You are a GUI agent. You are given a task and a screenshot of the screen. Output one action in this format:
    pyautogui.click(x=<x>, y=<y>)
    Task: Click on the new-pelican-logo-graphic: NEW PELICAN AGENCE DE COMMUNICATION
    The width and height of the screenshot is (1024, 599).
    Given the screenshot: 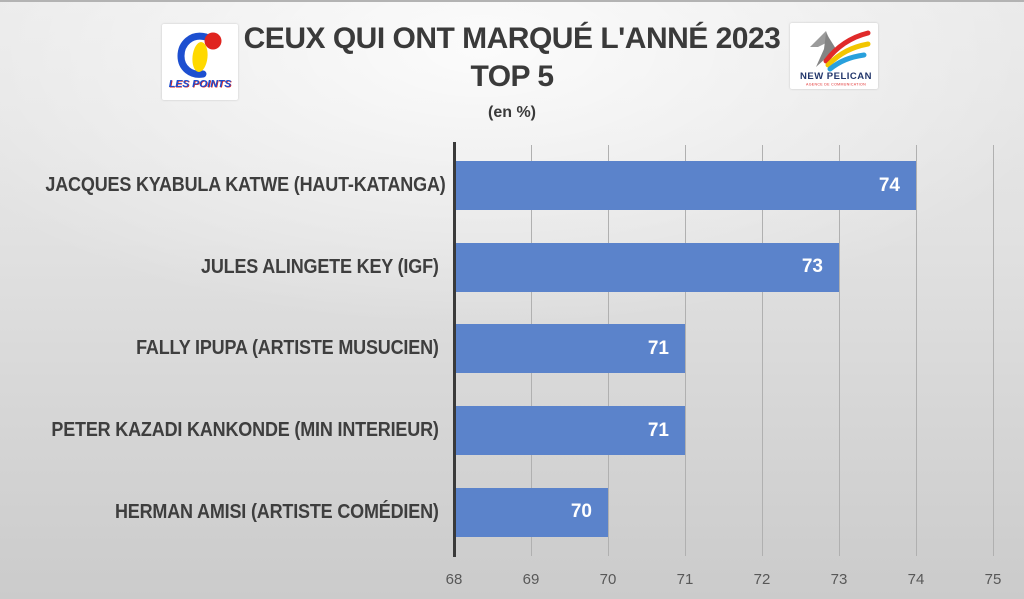 What is the action you would take?
    pyautogui.click(x=836, y=58)
    